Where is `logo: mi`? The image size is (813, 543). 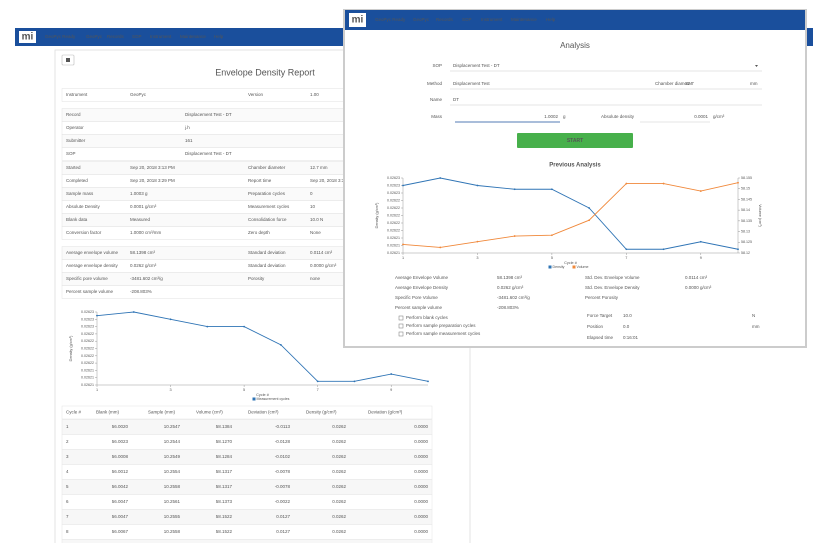 logo: mi is located at coordinates (358, 20).